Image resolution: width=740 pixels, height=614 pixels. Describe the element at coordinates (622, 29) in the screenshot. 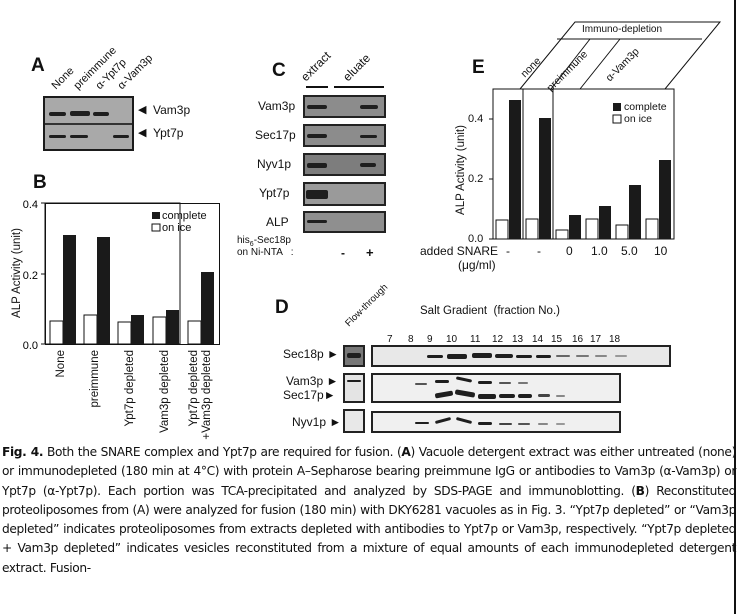

I see `e-header-title: Immuno-depletion` at that location.